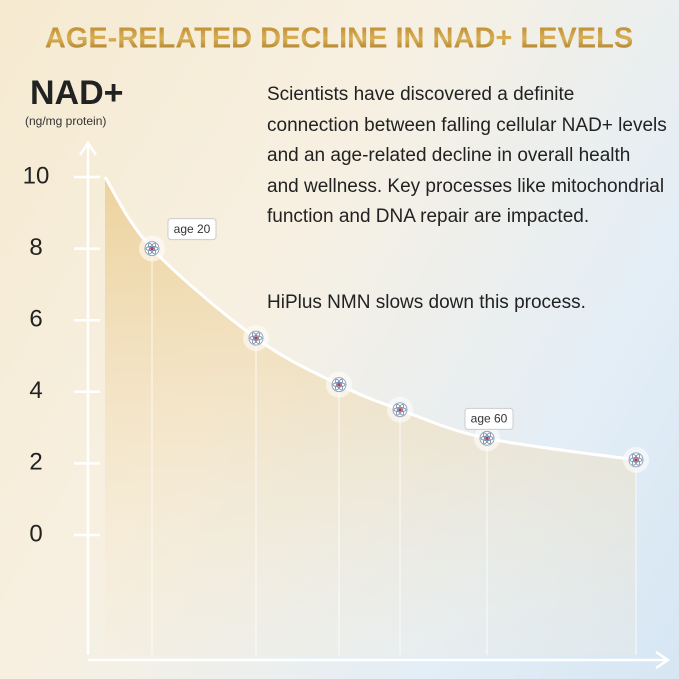 Image resolution: width=679 pixels, height=679 pixels. What do you see at coordinates (426, 302) in the screenshot?
I see `claim: HiPlus NMN slows down this process.` at bounding box center [426, 302].